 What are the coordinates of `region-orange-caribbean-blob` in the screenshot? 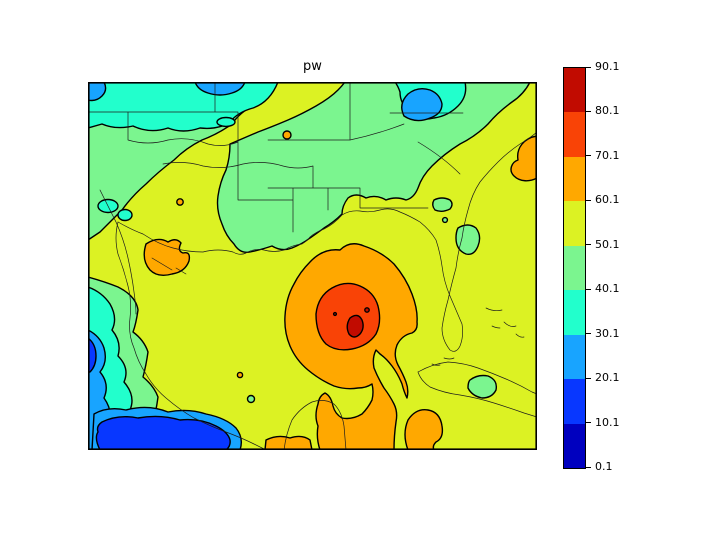 It's located at (424, 430).